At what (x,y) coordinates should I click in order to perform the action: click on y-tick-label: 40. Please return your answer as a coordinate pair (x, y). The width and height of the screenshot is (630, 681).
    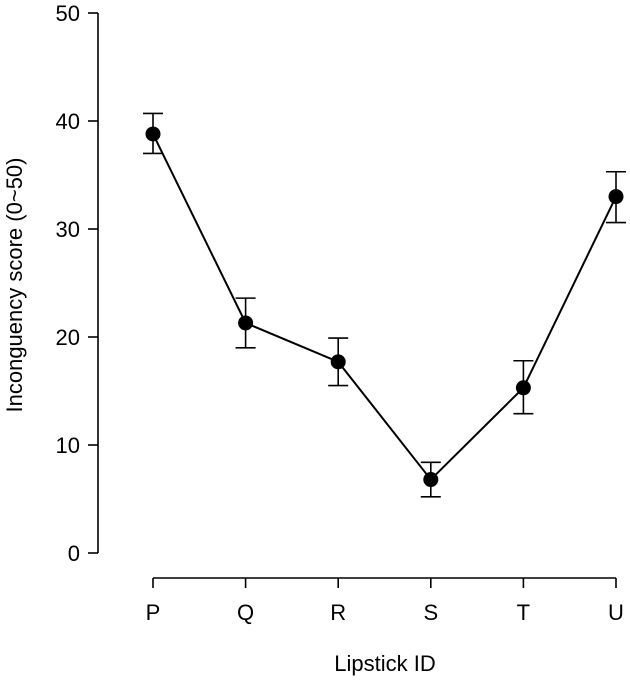
    Looking at the image, I should click on (68, 121).